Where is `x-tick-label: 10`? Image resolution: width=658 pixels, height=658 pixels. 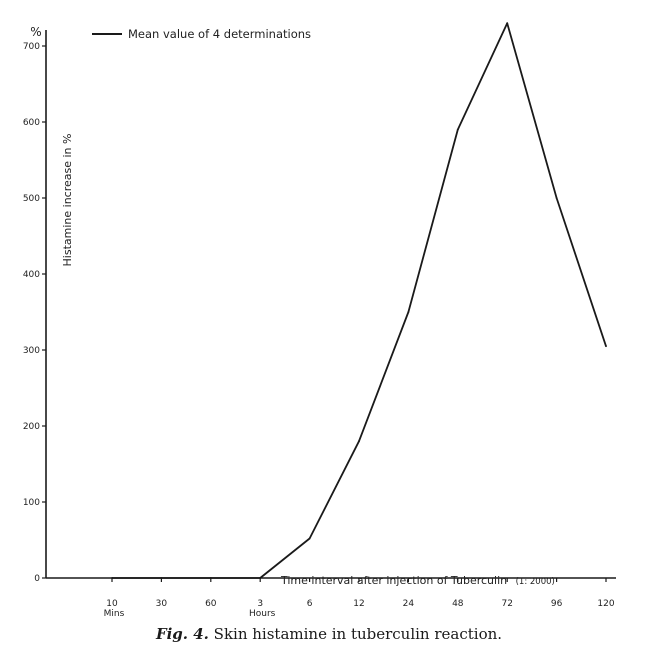
x-tick-label: 10 is located at coordinates (112, 604).